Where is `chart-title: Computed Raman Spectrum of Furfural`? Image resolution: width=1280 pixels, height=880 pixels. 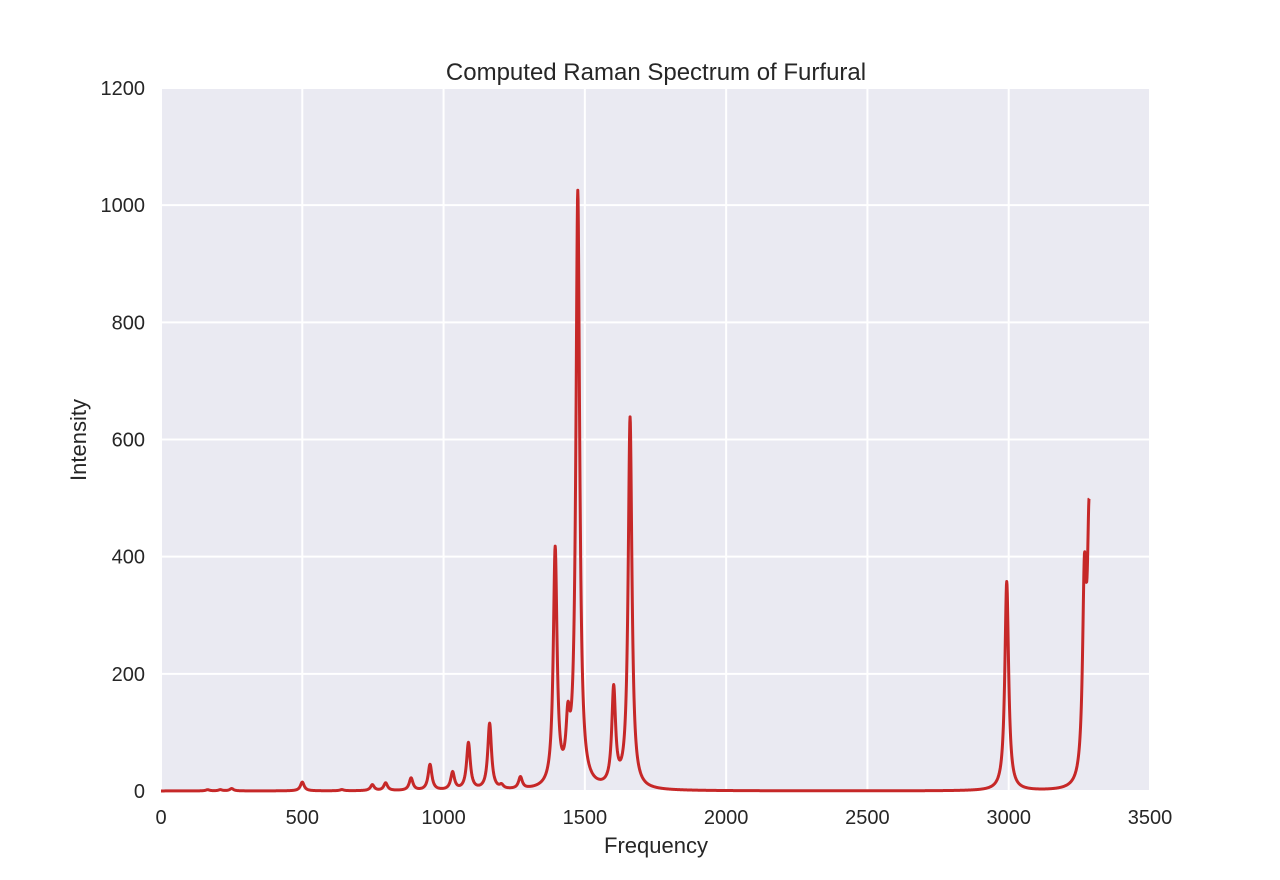
chart-title: Computed Raman Spectrum of Furfural is located at coordinates (656, 72).